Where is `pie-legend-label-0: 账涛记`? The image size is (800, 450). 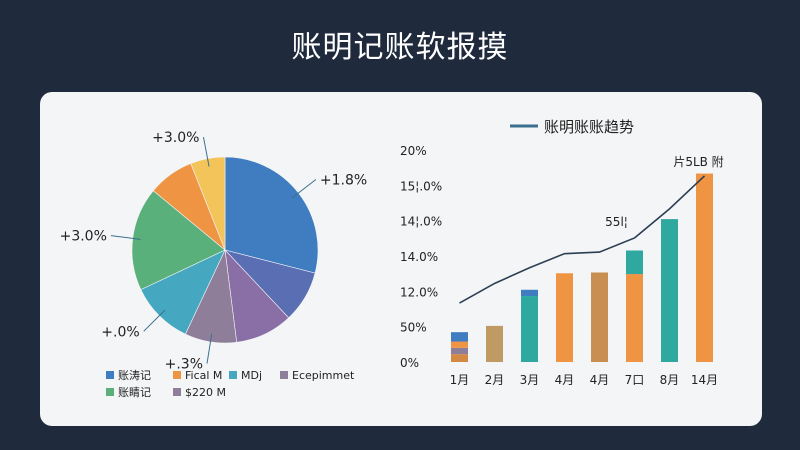 pie-legend-label-0: 账涛记 is located at coordinates (134, 375).